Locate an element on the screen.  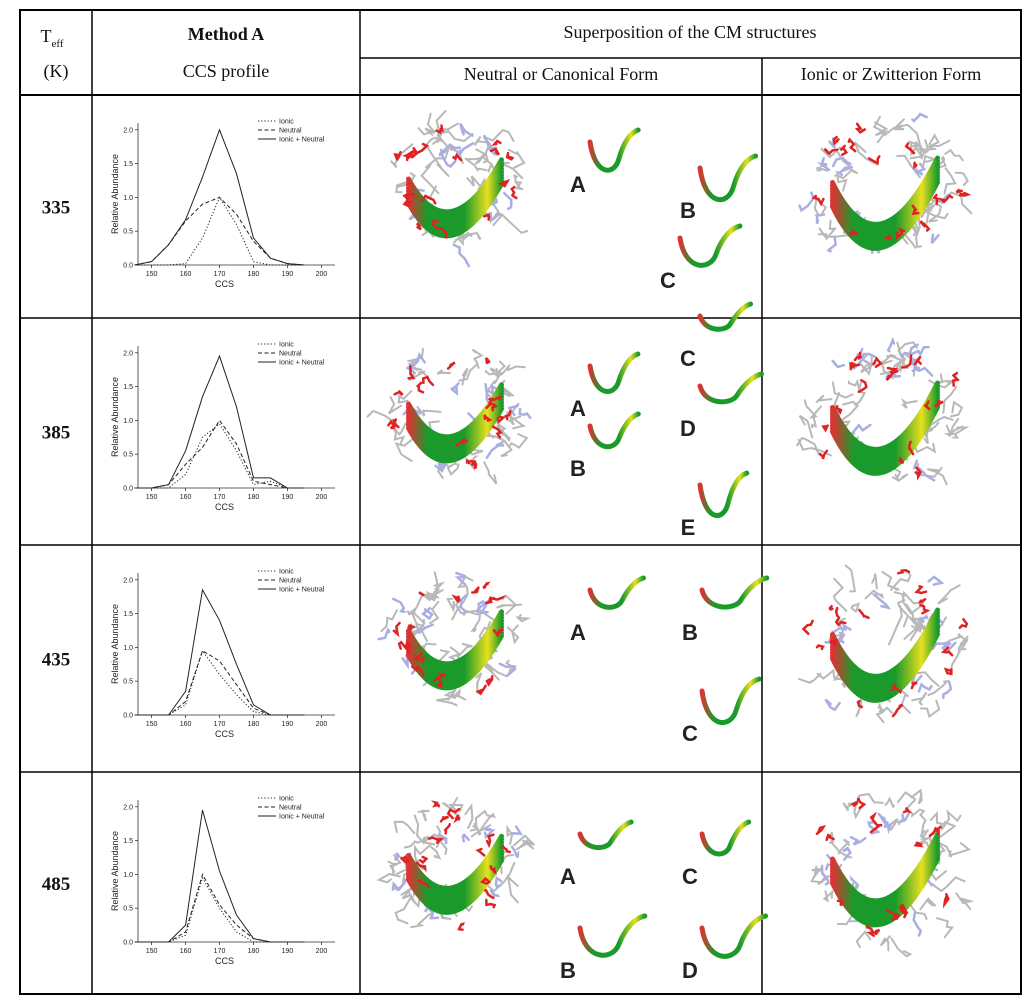
x-tick-label: 160 is located at coordinates (186, 724).